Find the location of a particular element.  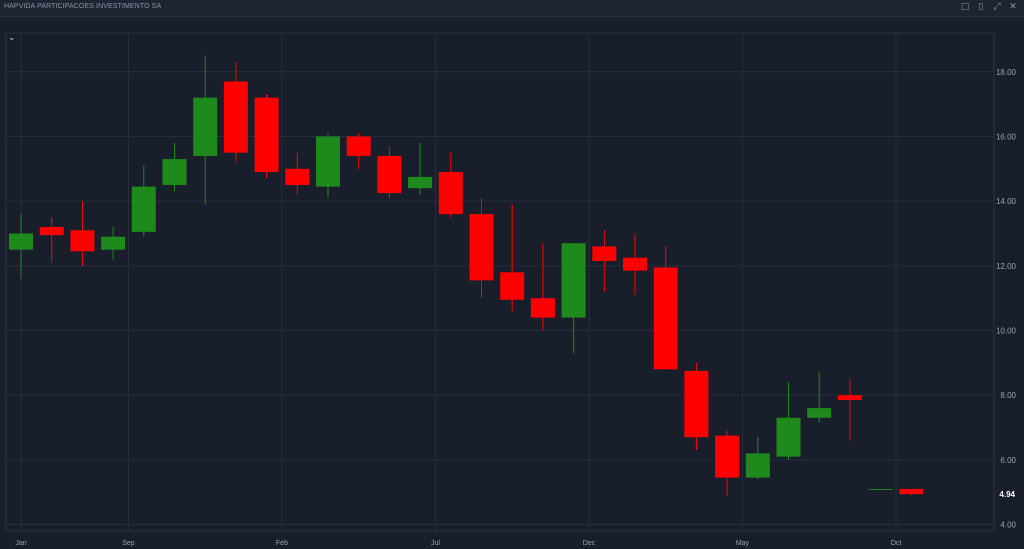

x-tick-label: Jan is located at coordinates (20, 543).